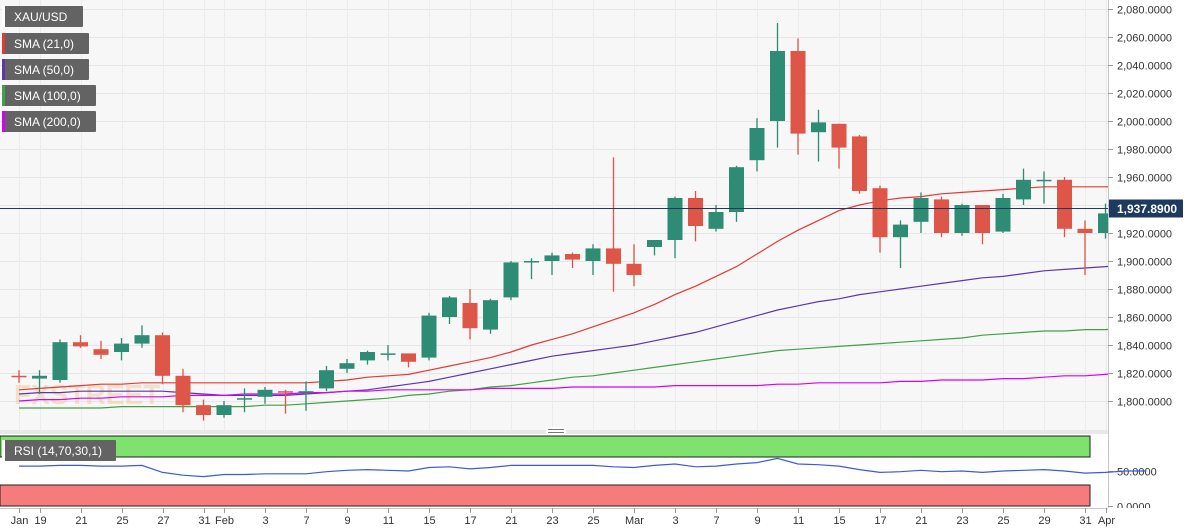 The image size is (1194, 532). I want to click on price-tick-label: 2,020.0000, so click(1144, 95).